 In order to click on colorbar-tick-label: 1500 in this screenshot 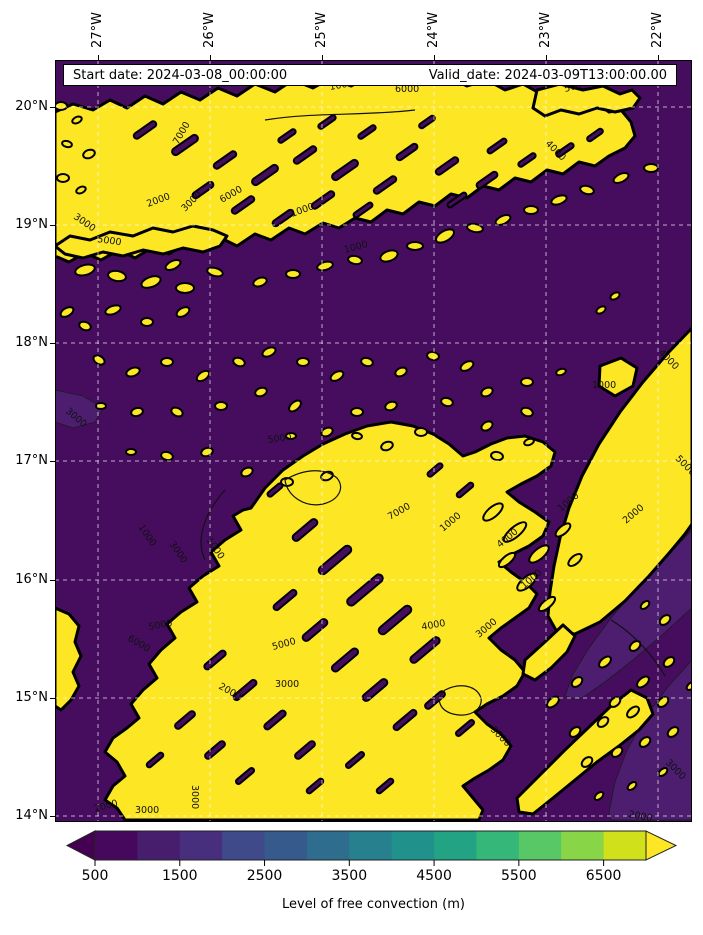, I will do `click(179, 876)`.